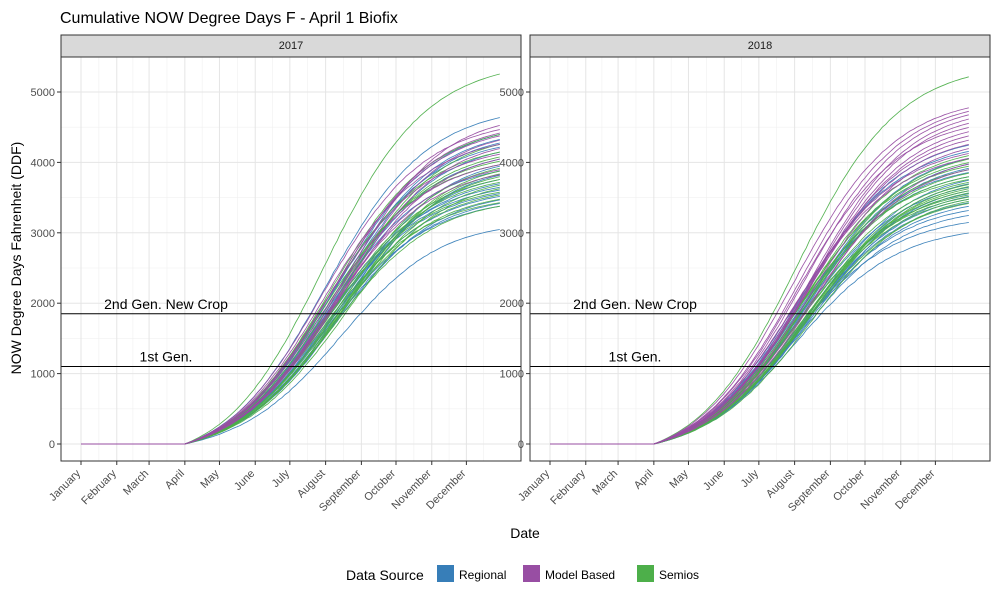 This screenshot has width=1000, height=600. Describe the element at coordinates (16, 258) in the screenshot. I see `y-axis-title: NOW Degree Days Fahrenheit (DDF)` at that location.